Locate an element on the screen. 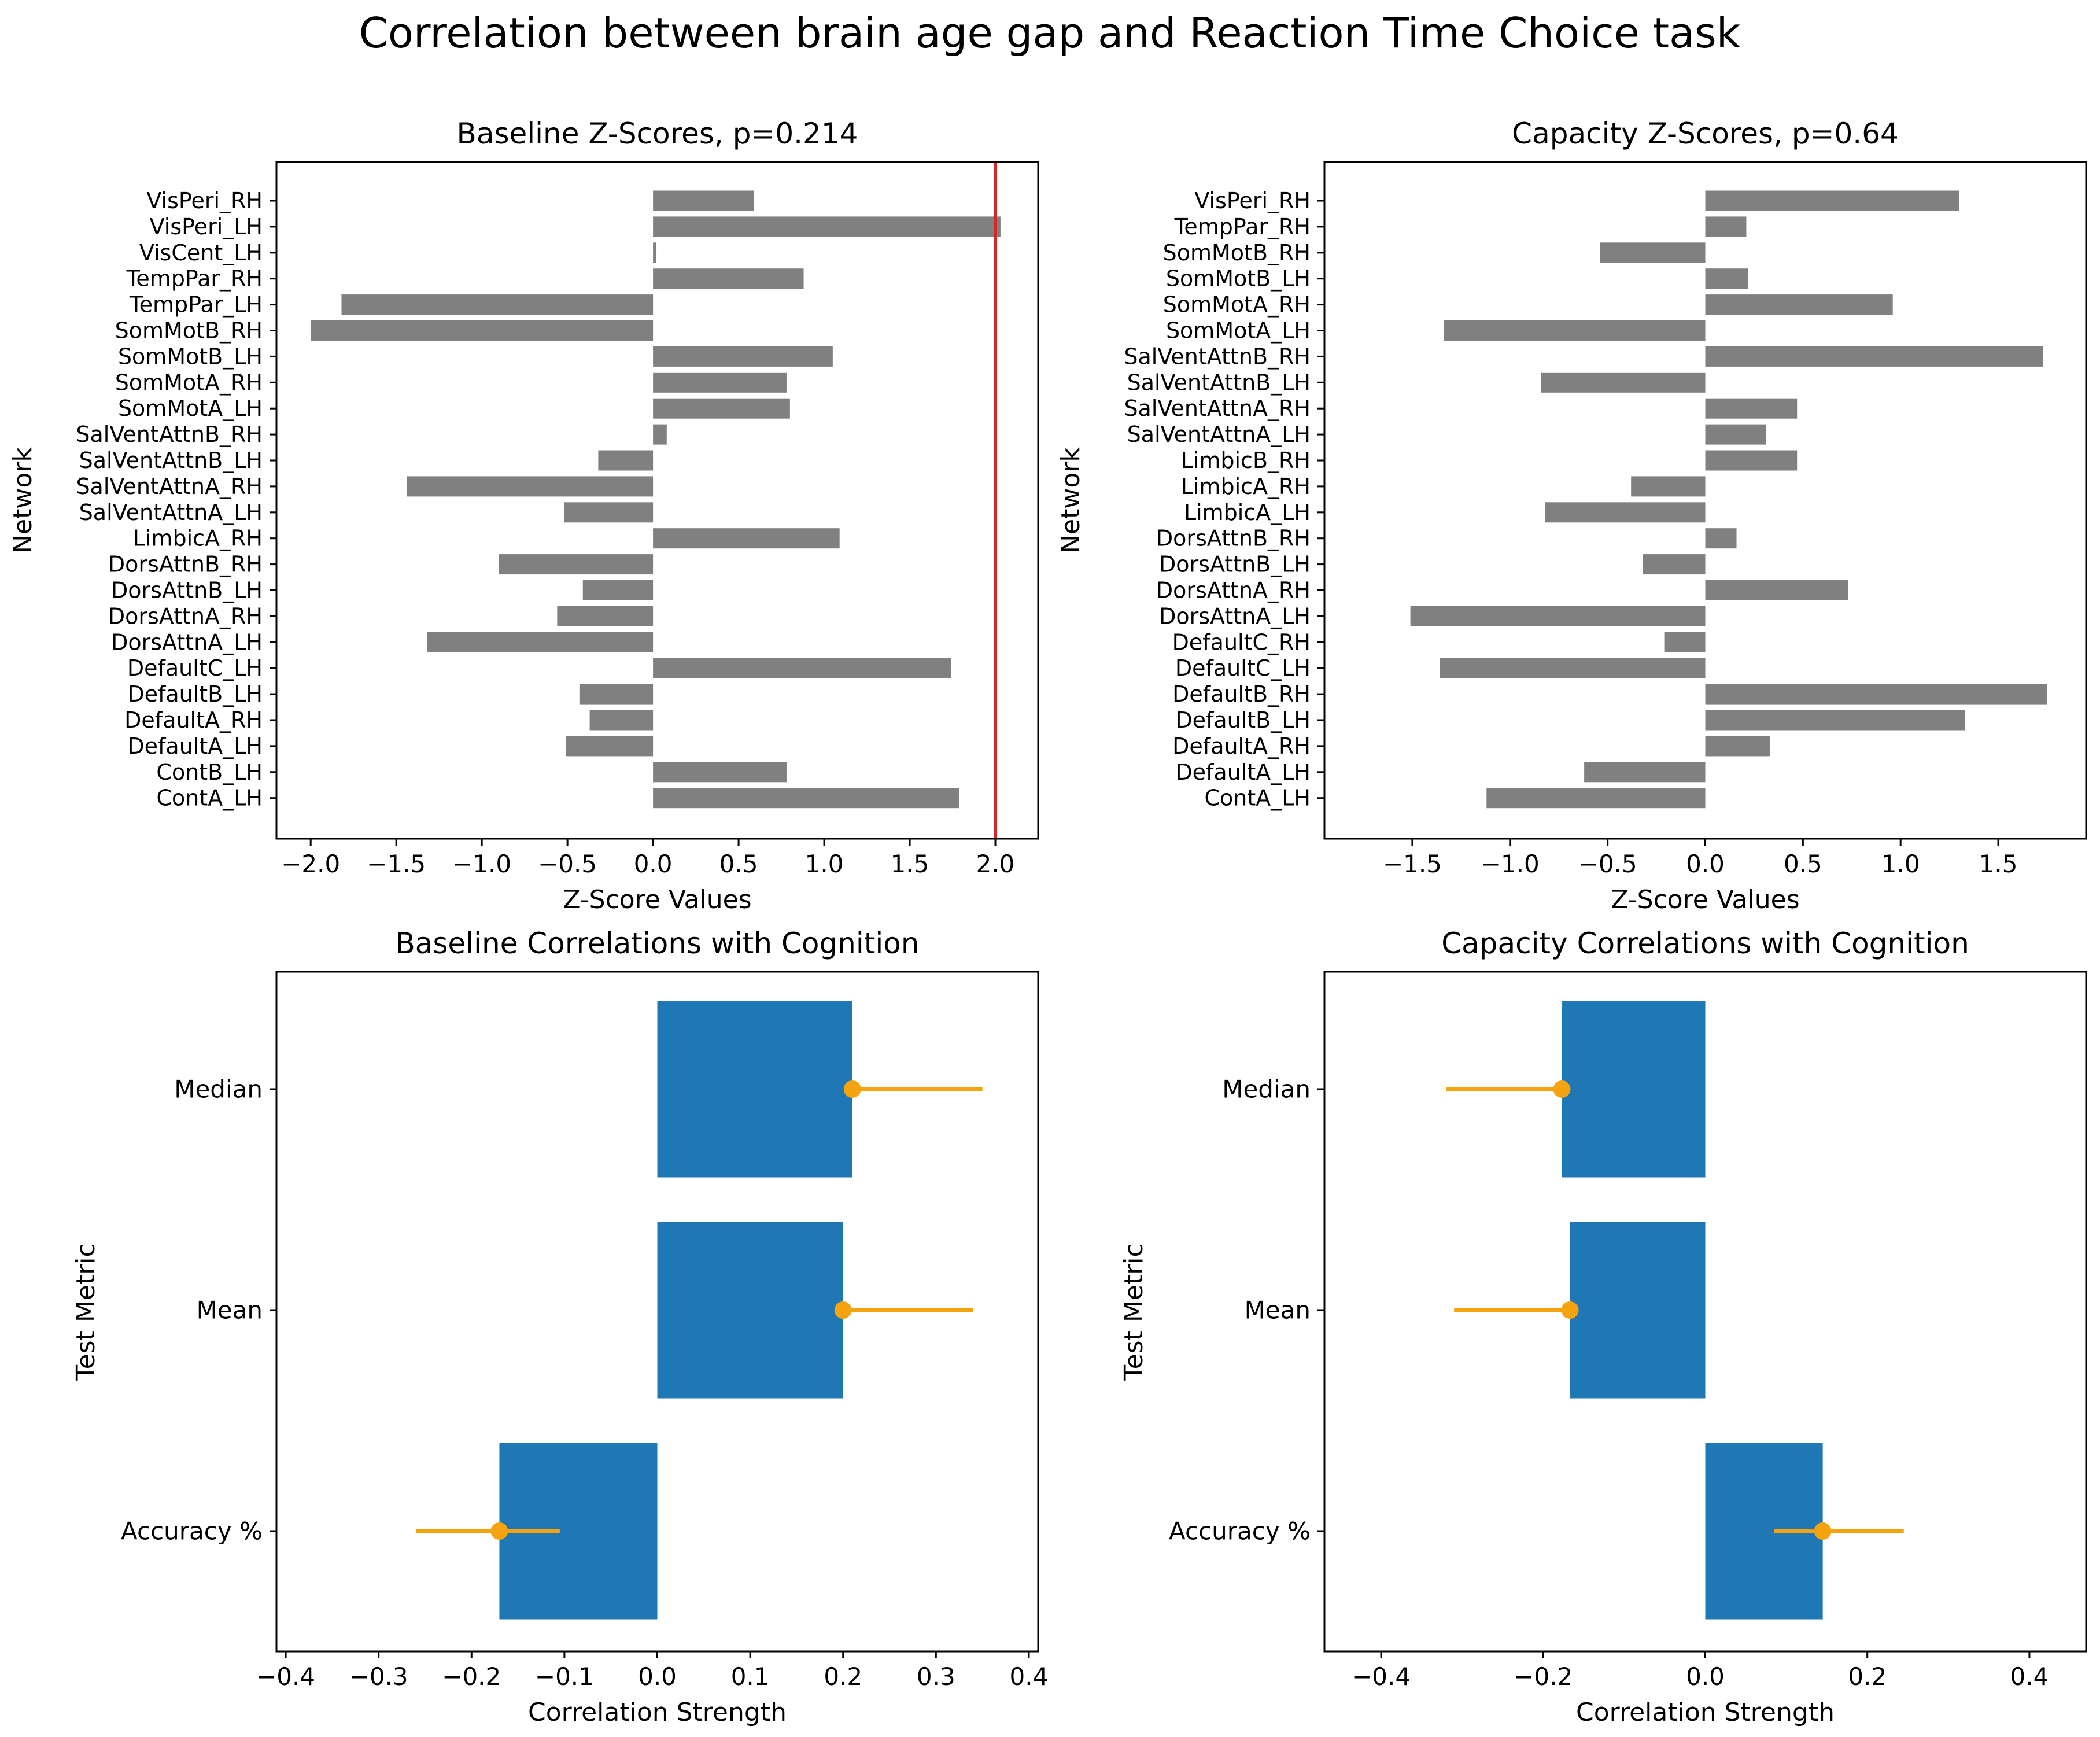 The image size is (2100, 1737). x-tick-label: 0.4 is located at coordinates (2029, 1676).